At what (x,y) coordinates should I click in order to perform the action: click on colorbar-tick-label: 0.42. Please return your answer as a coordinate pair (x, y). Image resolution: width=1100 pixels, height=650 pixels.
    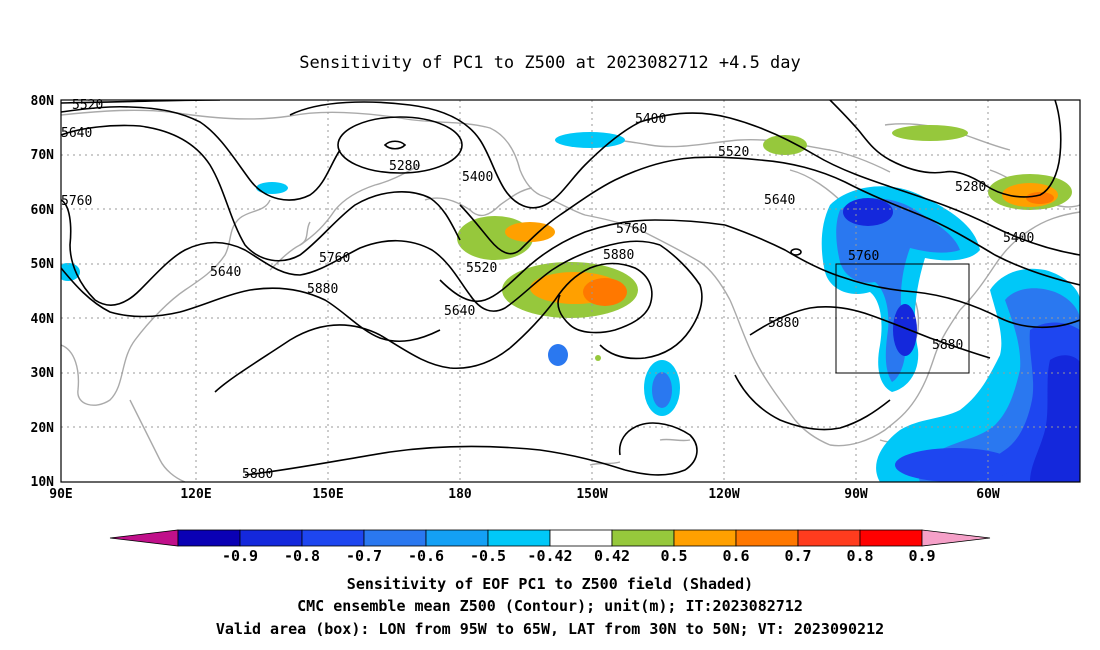
    Looking at the image, I should click on (612, 556).